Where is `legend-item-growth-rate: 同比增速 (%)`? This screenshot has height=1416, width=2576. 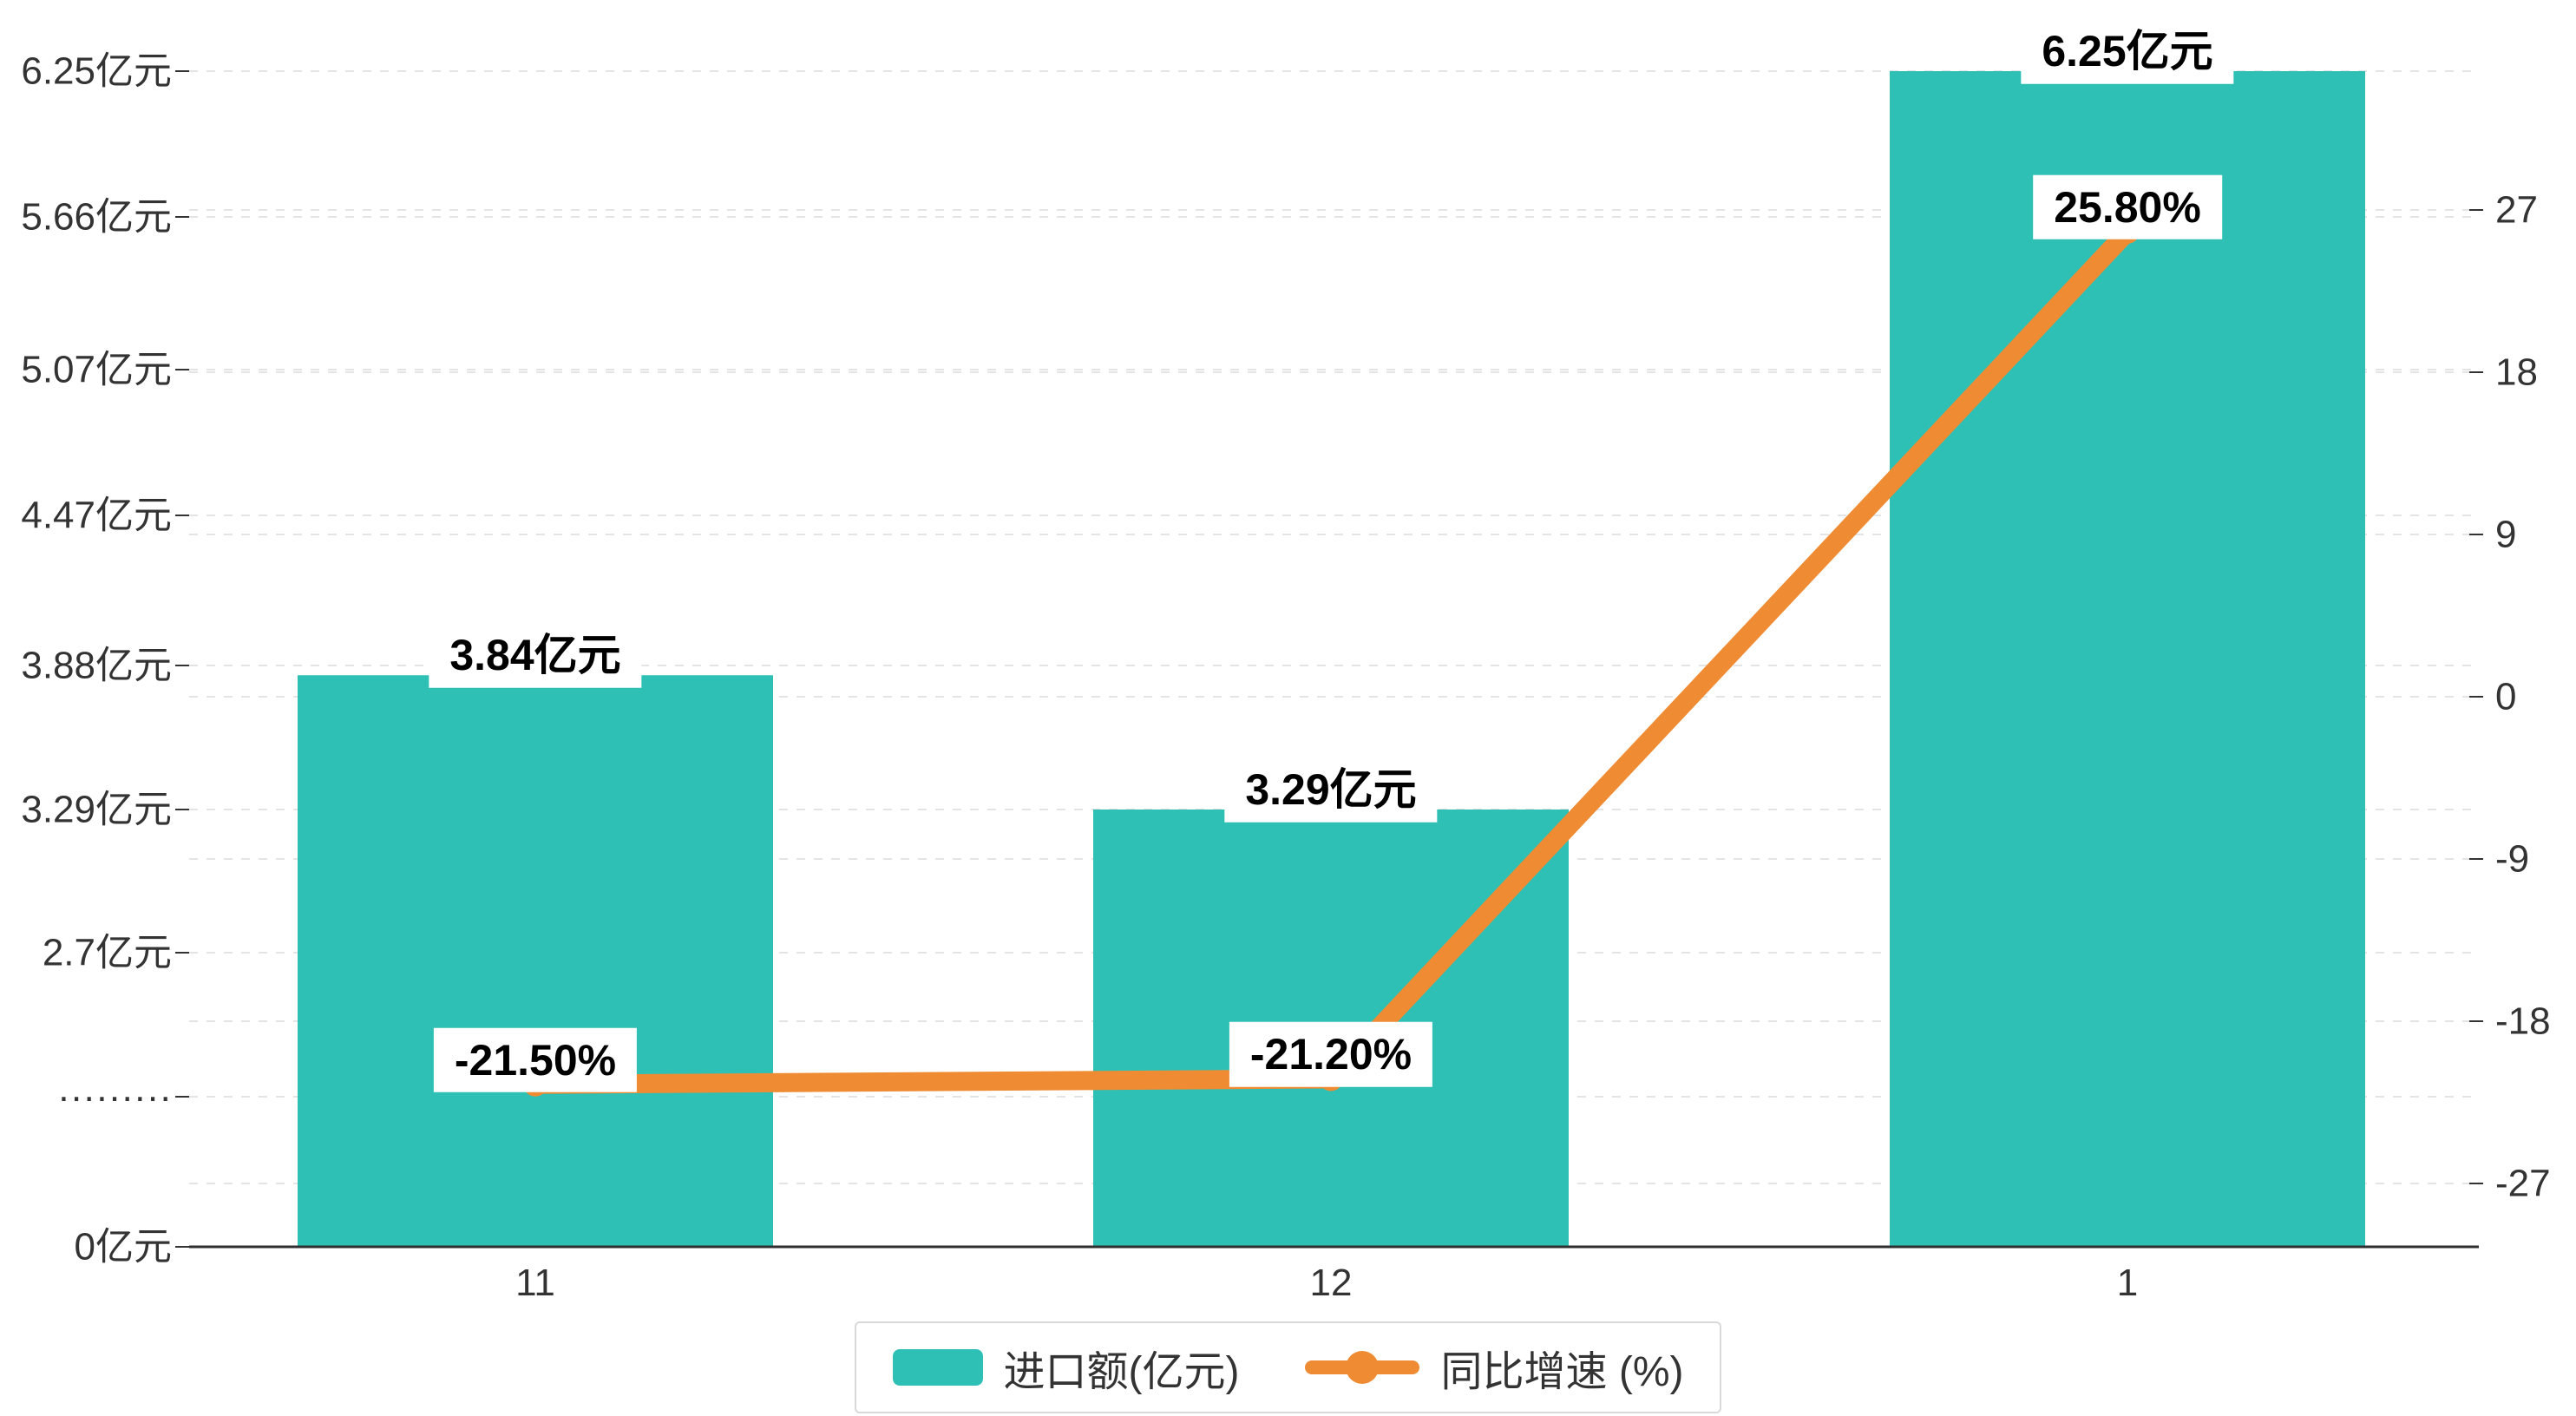 legend-item-growth-rate: 同比增速 (%) is located at coordinates (1494, 1367).